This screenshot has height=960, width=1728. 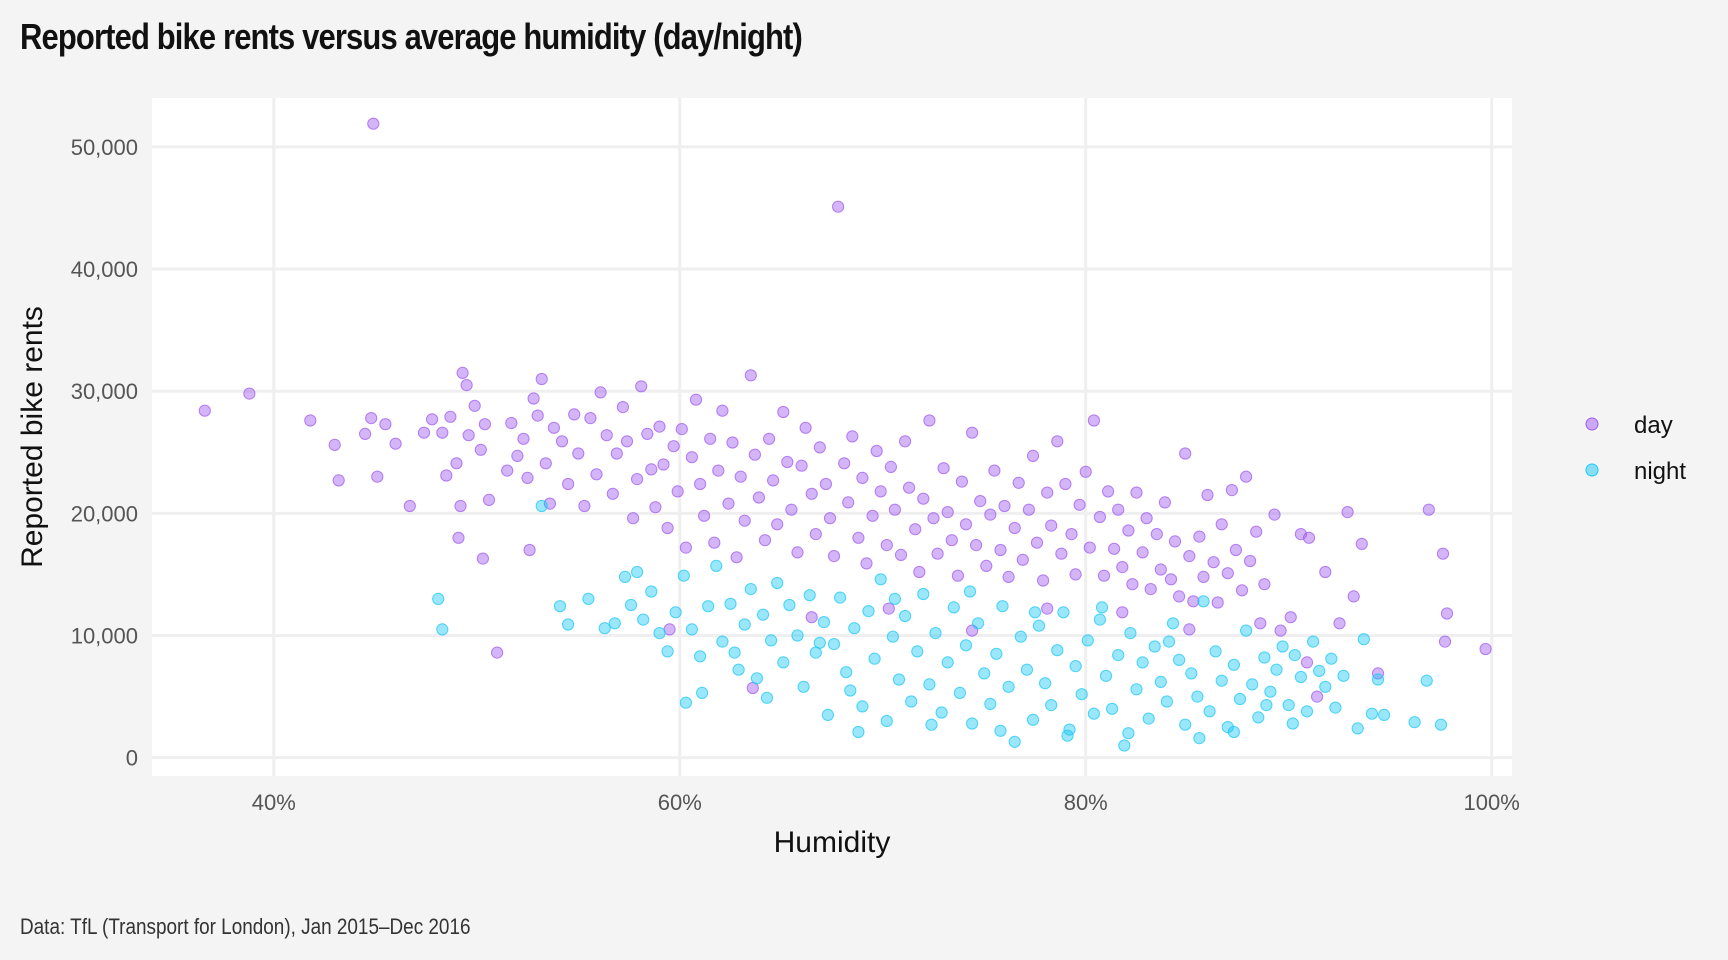 I want to click on y-tick-label: 0, so click(x=132, y=758).